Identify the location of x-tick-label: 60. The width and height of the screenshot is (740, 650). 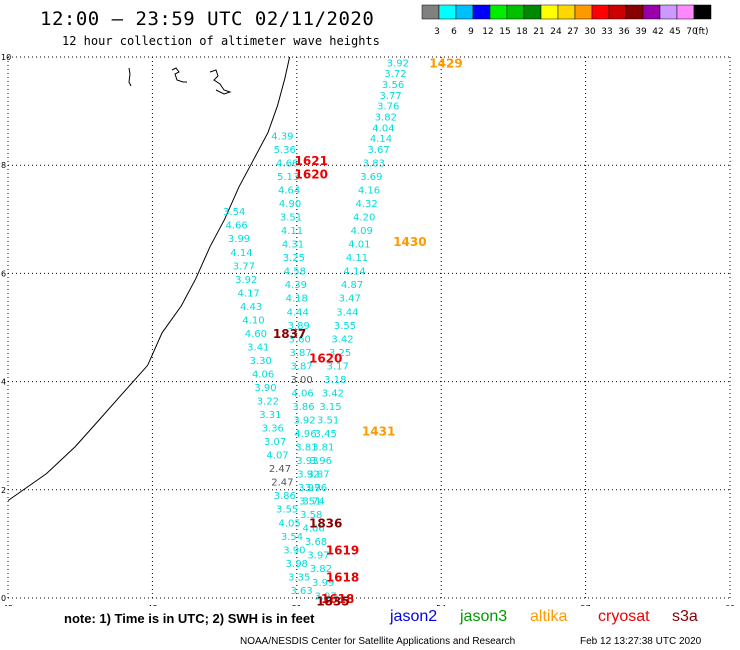
(730, 605).